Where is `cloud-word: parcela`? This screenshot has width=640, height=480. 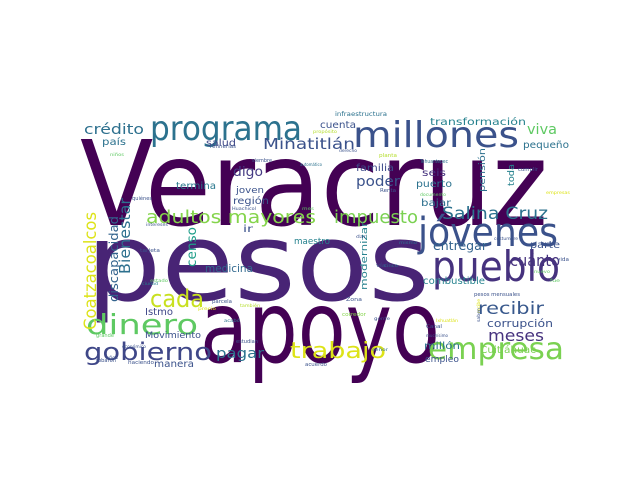
cloud-word: parcela is located at coordinates (222, 302).